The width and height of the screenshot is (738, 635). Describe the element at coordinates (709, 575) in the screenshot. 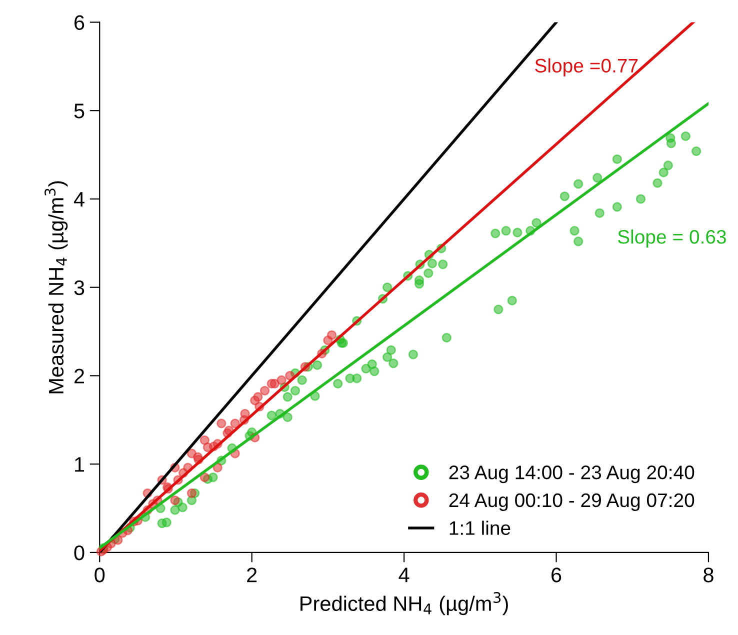

I see `x-tick-label: 8` at that location.